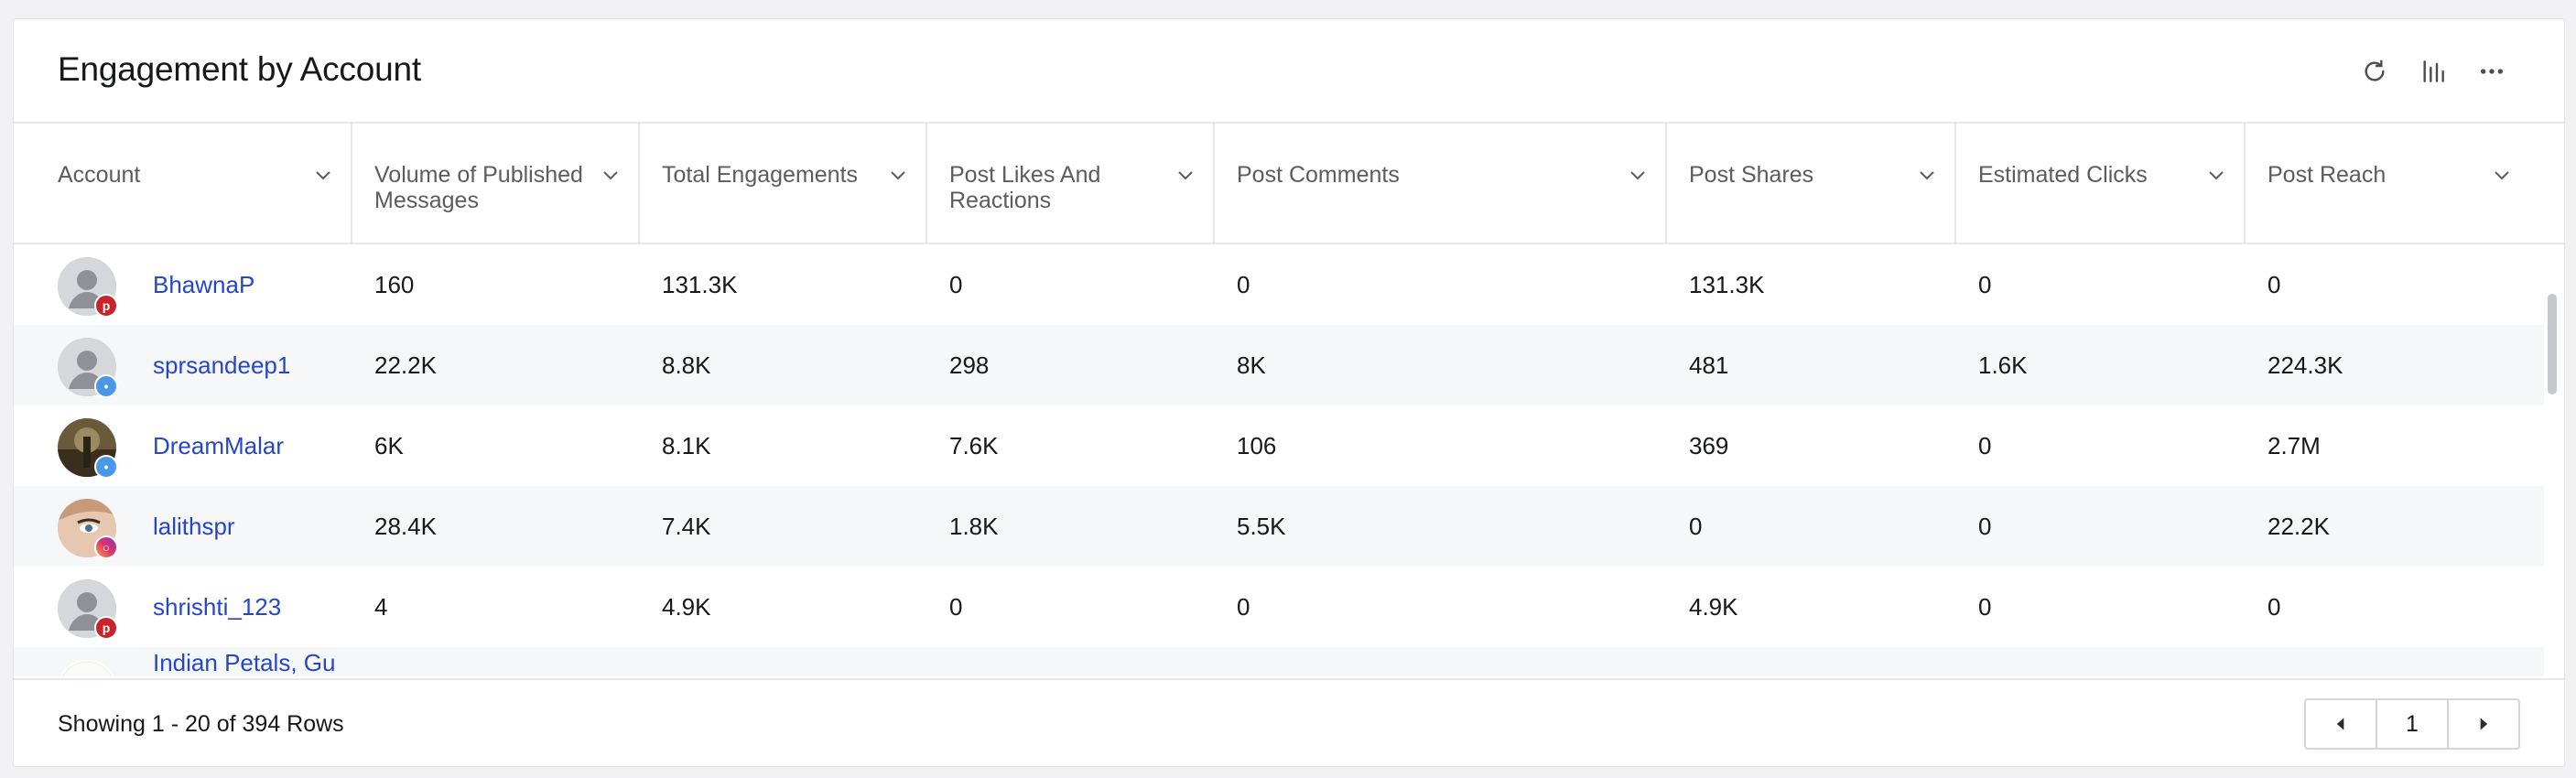 This screenshot has width=2576, height=778. I want to click on pagination: 1, so click(2412, 724).